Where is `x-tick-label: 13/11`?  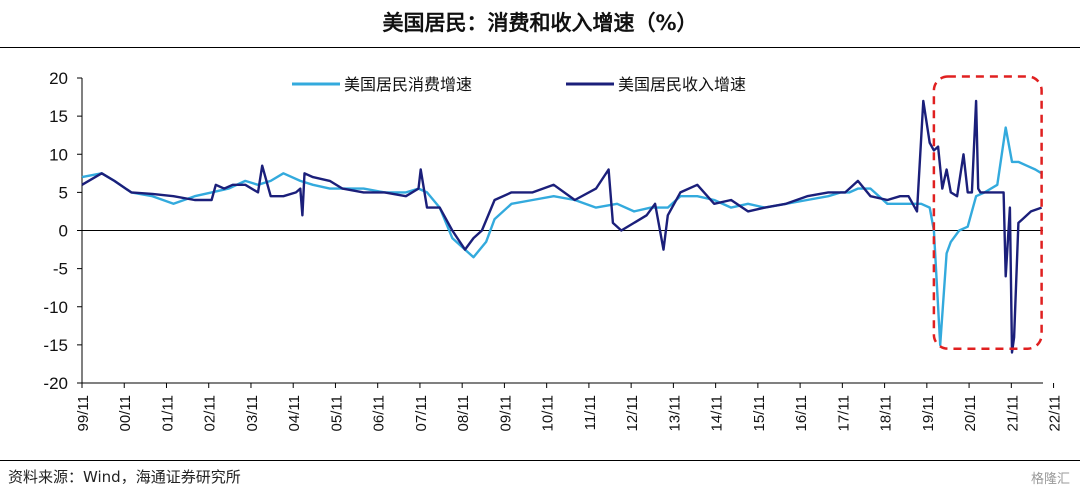 x-tick-label: 13/11 is located at coordinates (674, 413).